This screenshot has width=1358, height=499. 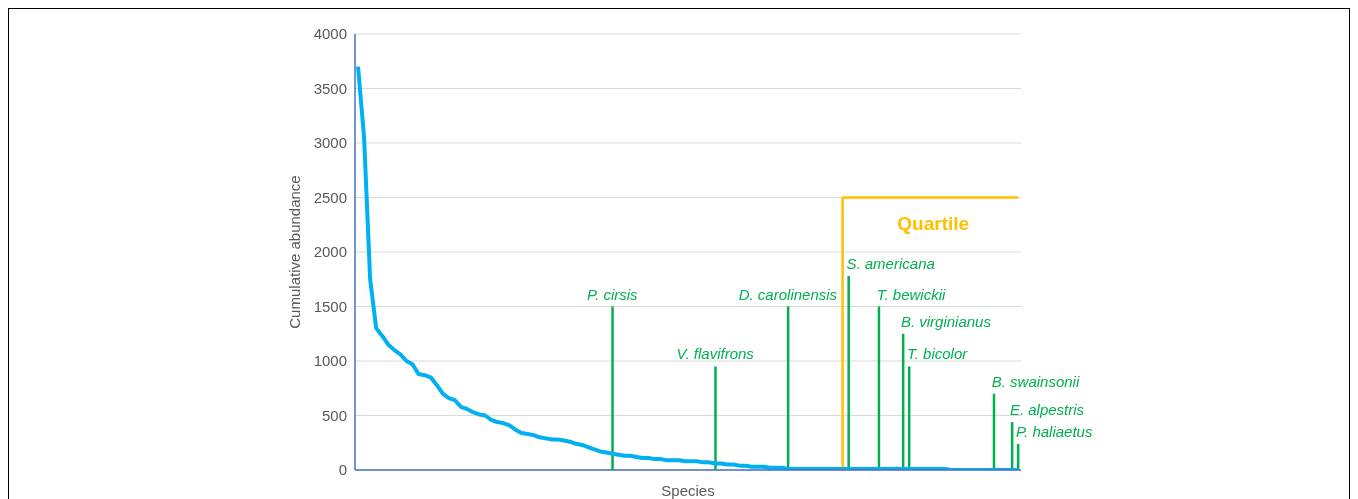 I want to click on y-tick-label: 1500, so click(x=330, y=306).